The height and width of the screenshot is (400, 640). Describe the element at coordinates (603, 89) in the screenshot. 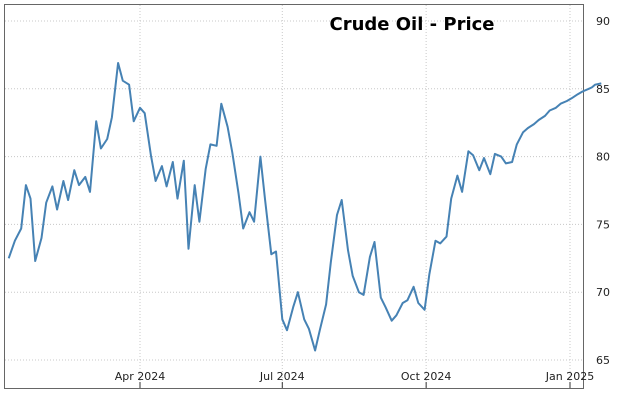

I see `y-tick-label: 85` at that location.